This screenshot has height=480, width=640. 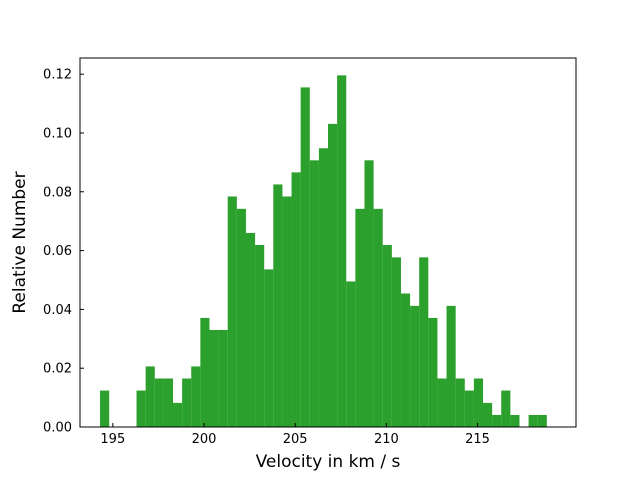 What do you see at coordinates (57, 251) in the screenshot?
I see `y-tick-label: 0.06` at bounding box center [57, 251].